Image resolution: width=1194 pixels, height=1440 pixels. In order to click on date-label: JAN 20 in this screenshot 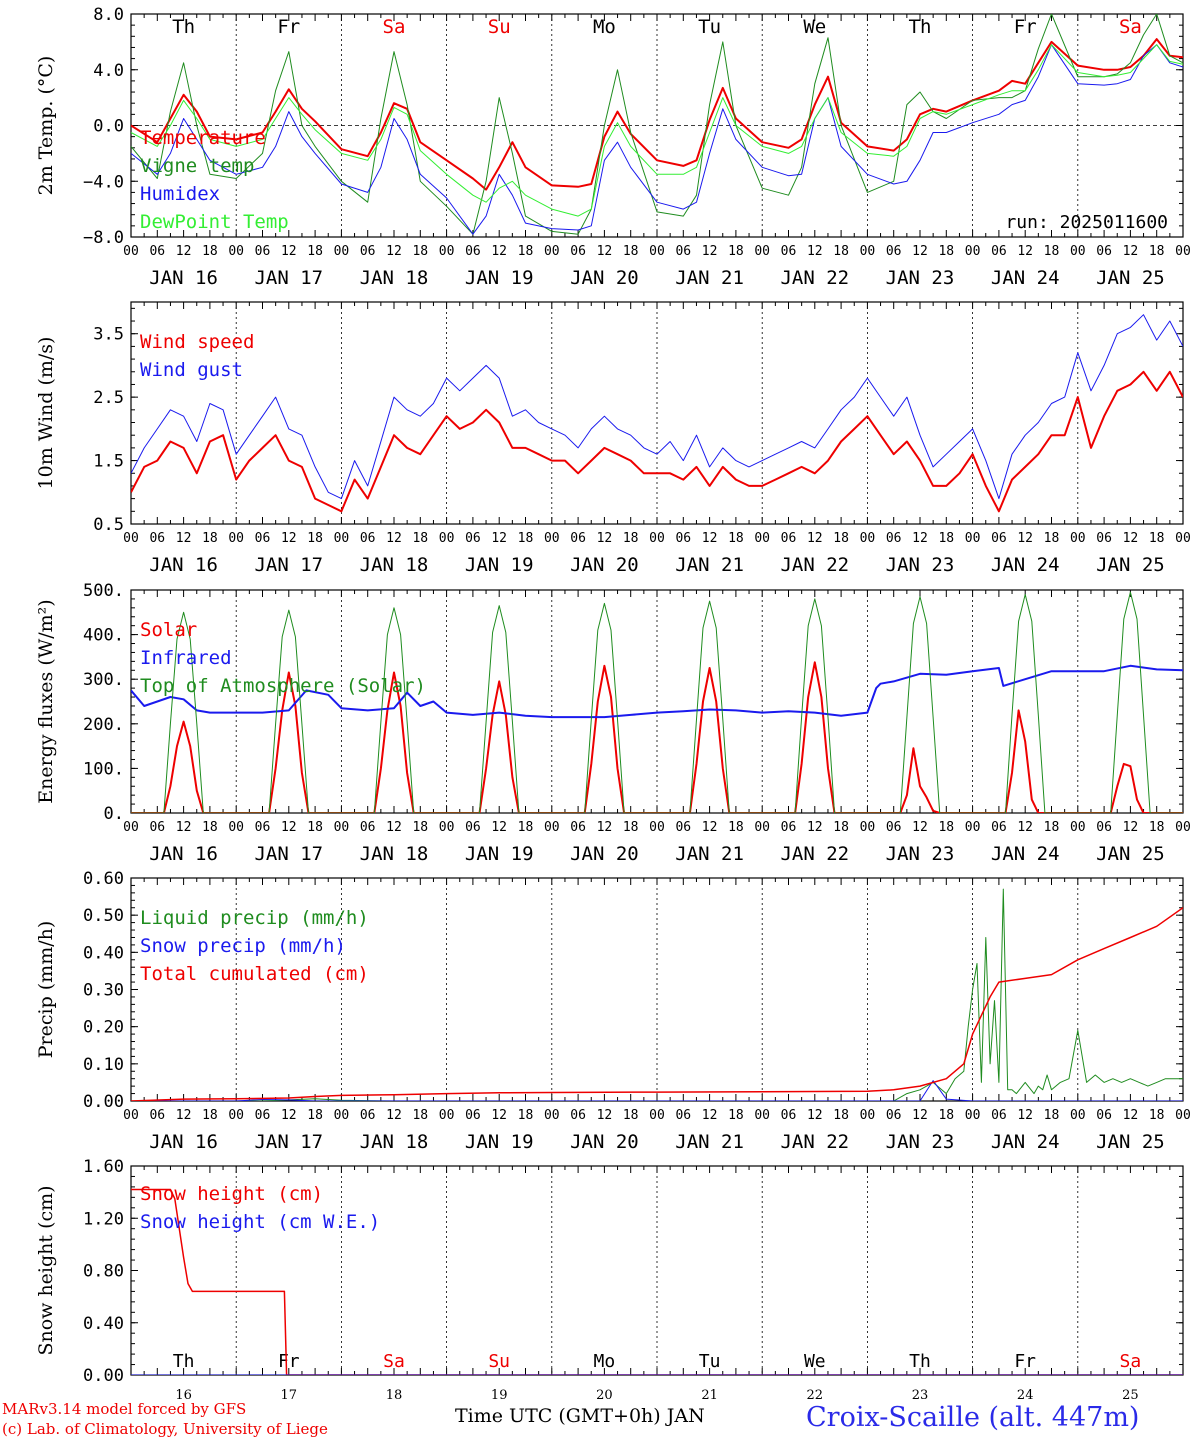, I will do `click(604, 565)`.